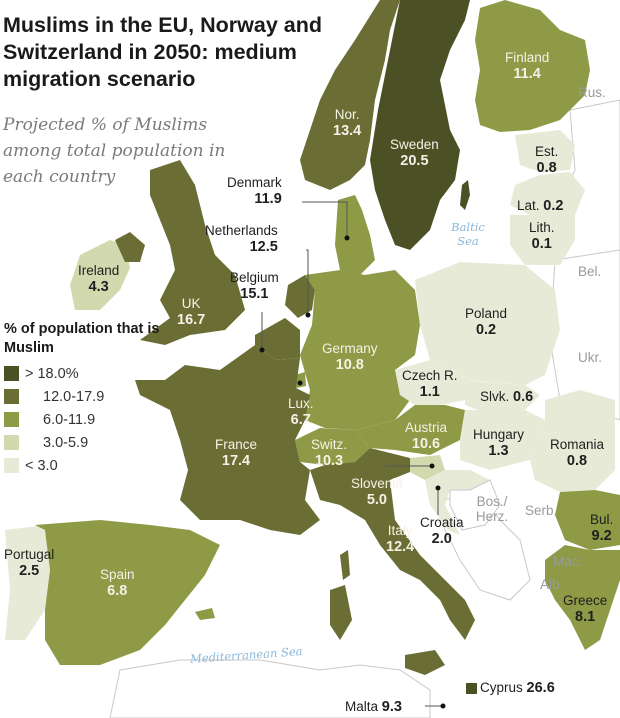 This screenshot has width=620, height=718. I want to click on label-albania: Alb., so click(552, 584).